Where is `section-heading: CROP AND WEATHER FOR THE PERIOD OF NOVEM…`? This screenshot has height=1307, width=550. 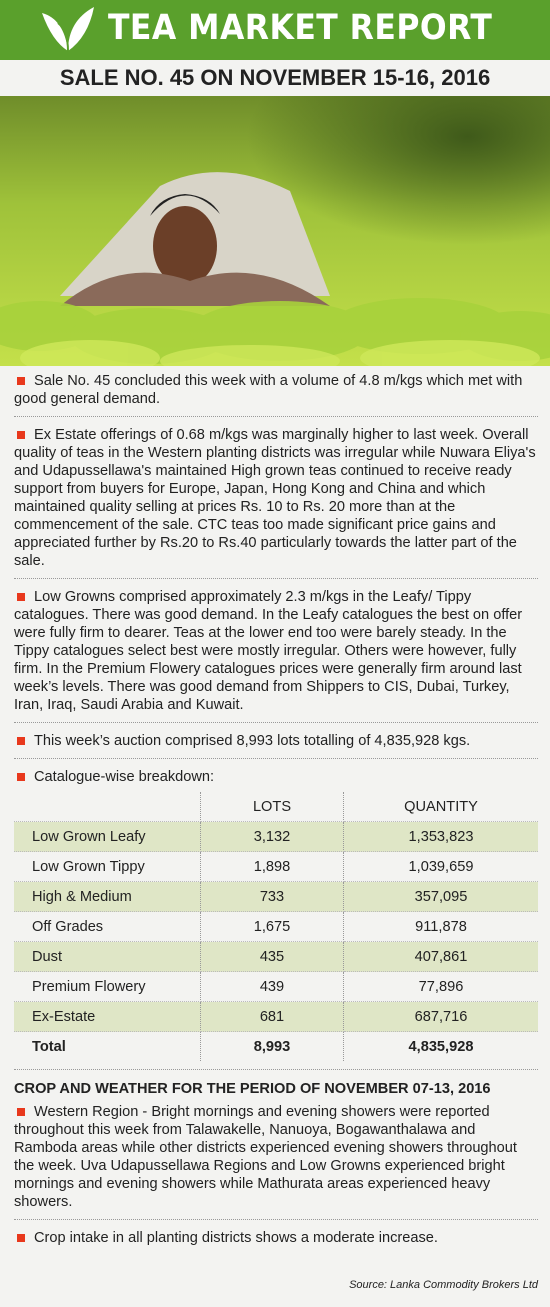
section-heading: CROP AND WEATHER FOR THE PERIOD OF NOVEM… is located at coordinates (252, 1089).